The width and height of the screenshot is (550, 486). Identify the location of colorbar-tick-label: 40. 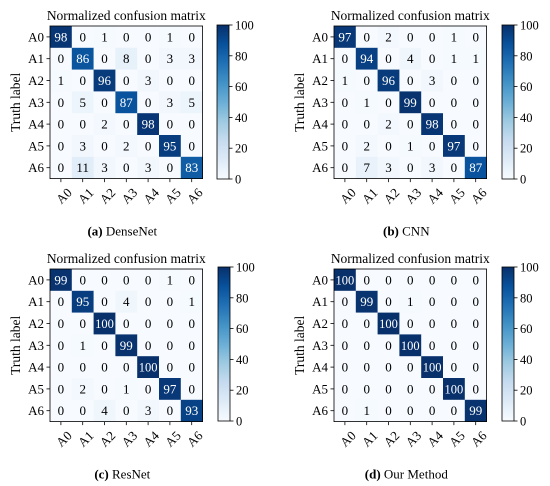
(526, 118).